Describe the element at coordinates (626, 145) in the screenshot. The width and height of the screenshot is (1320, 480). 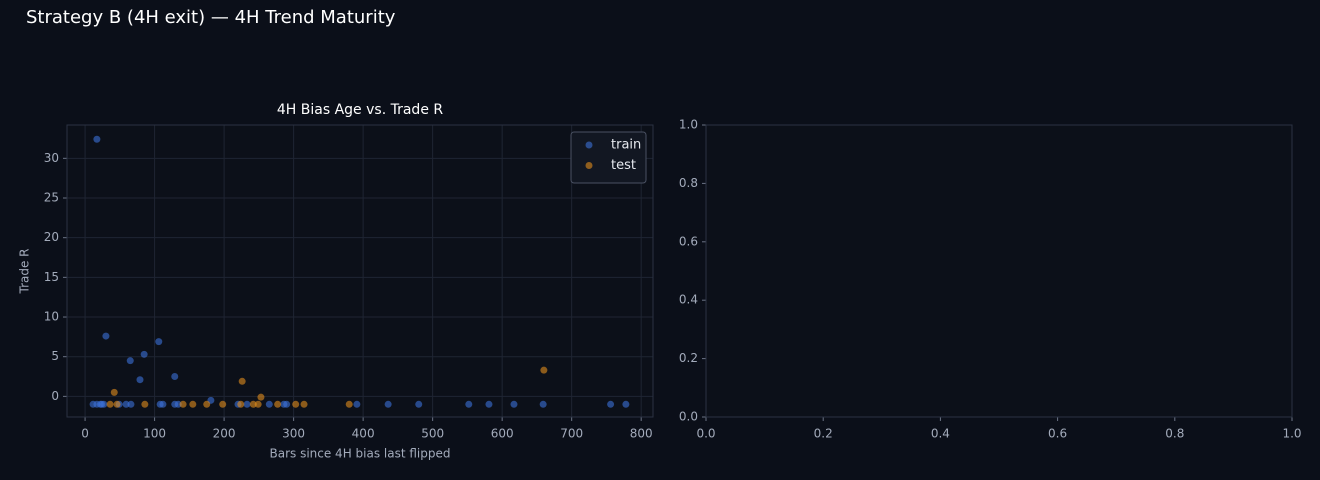
I see `legend-label: train` at that location.